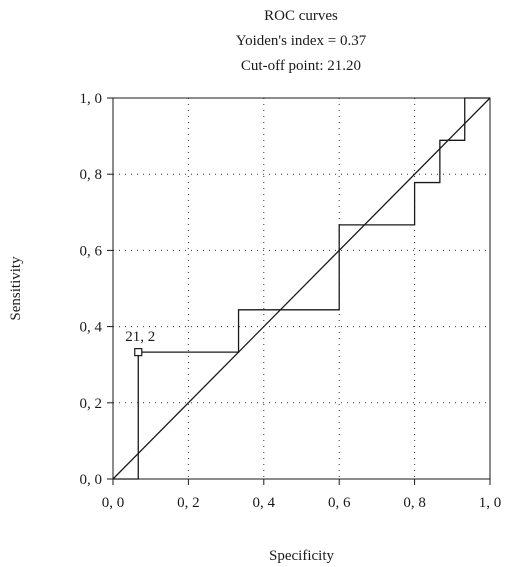  I want to click on x-axis-label: Specificity, so click(301, 556).